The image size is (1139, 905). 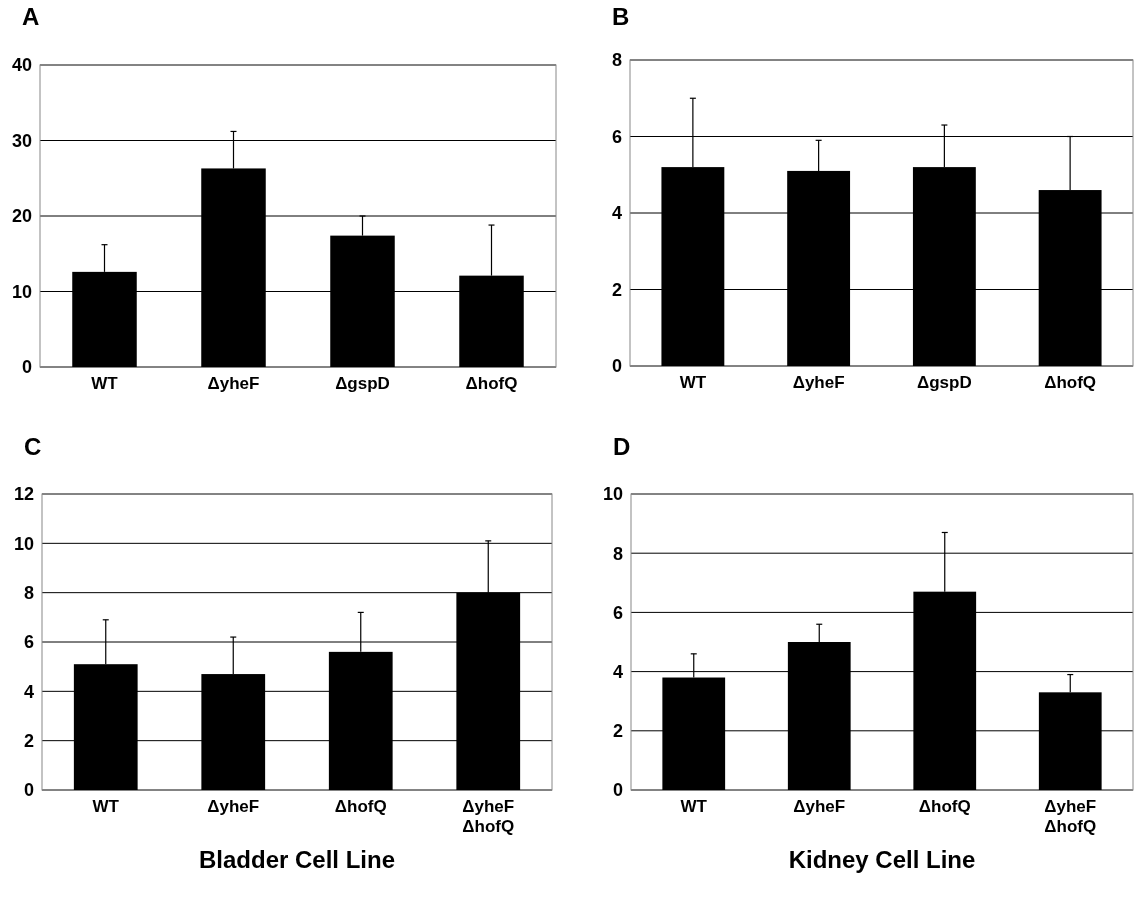 I want to click on chart-title: B, so click(x=621, y=16).